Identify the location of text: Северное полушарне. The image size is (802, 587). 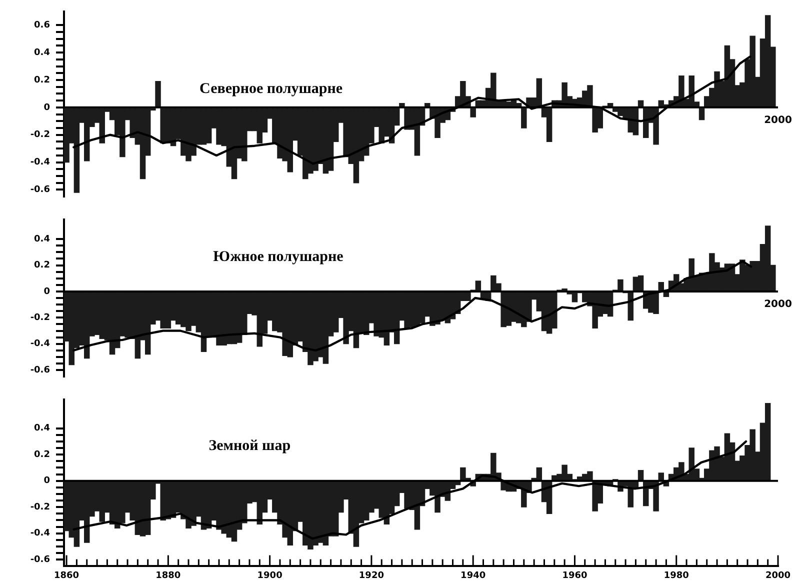
(271, 89).